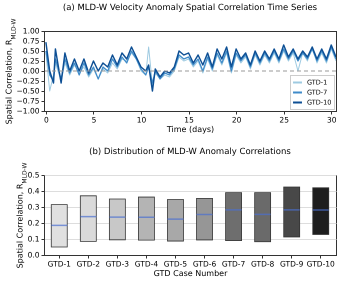 The width and height of the screenshot is (350, 293). What do you see at coordinates (190, 65) in the screenshot?
I see `line-series` at bounding box center [190, 65].